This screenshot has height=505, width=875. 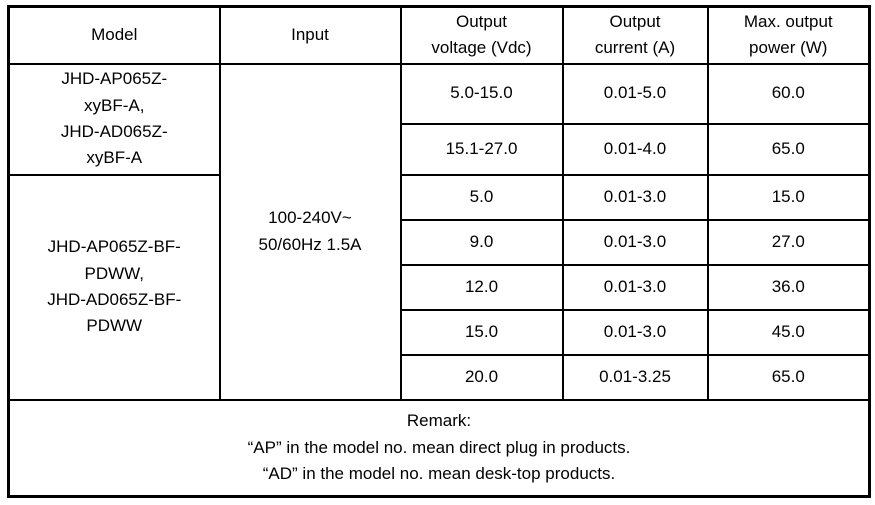 I want to click on current-cell: 0.01-3.25, so click(x=635, y=377).